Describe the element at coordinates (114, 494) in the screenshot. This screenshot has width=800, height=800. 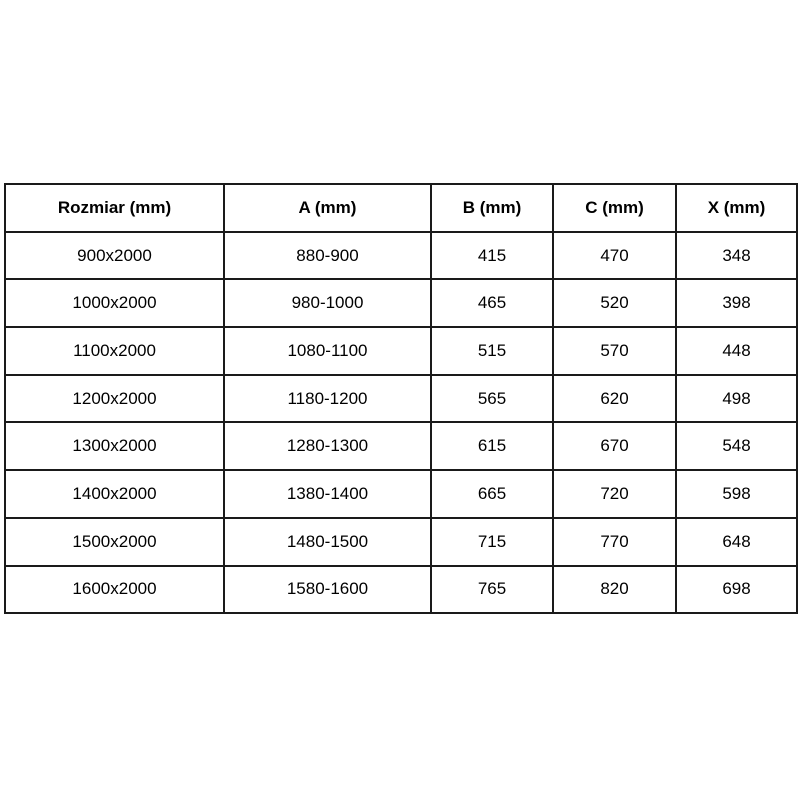
I see `cell-rozmiar: 1400x2000` at that location.